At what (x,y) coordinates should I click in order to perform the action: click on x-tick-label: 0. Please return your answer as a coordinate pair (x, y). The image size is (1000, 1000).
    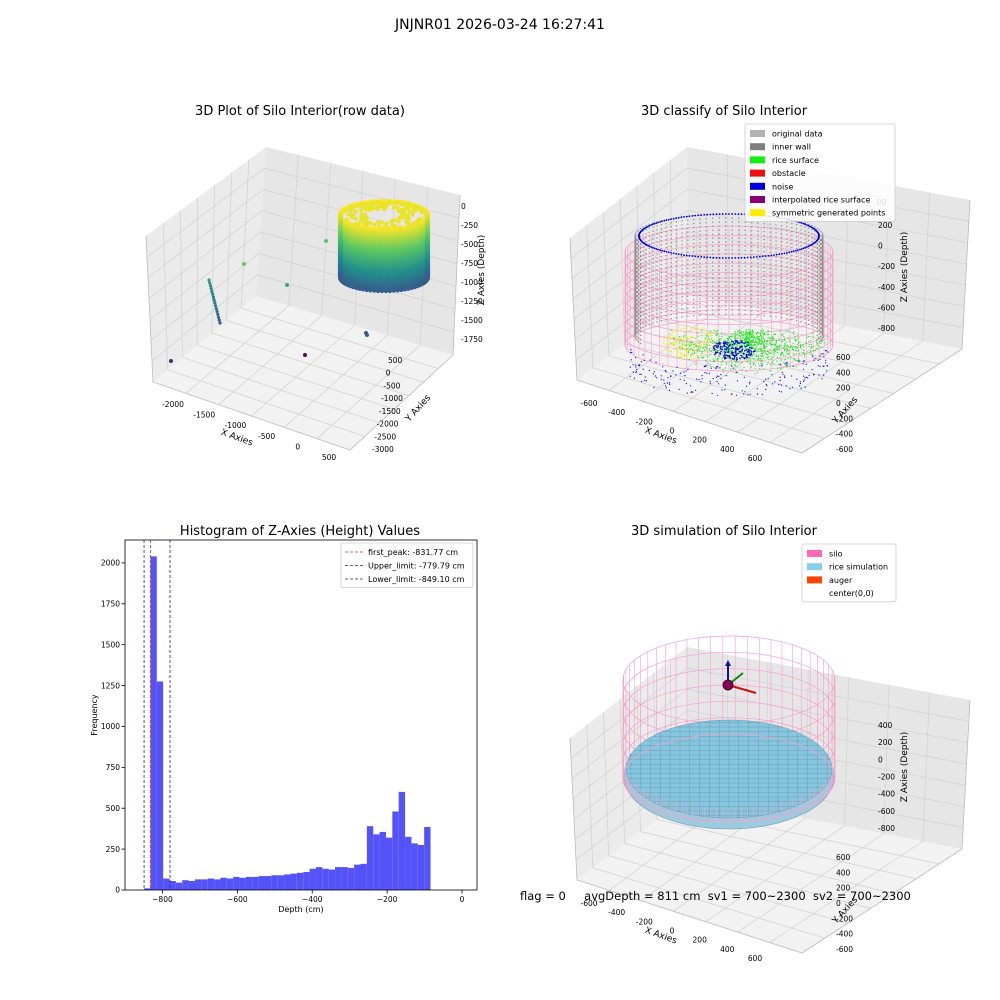
    Looking at the image, I should click on (672, 431).